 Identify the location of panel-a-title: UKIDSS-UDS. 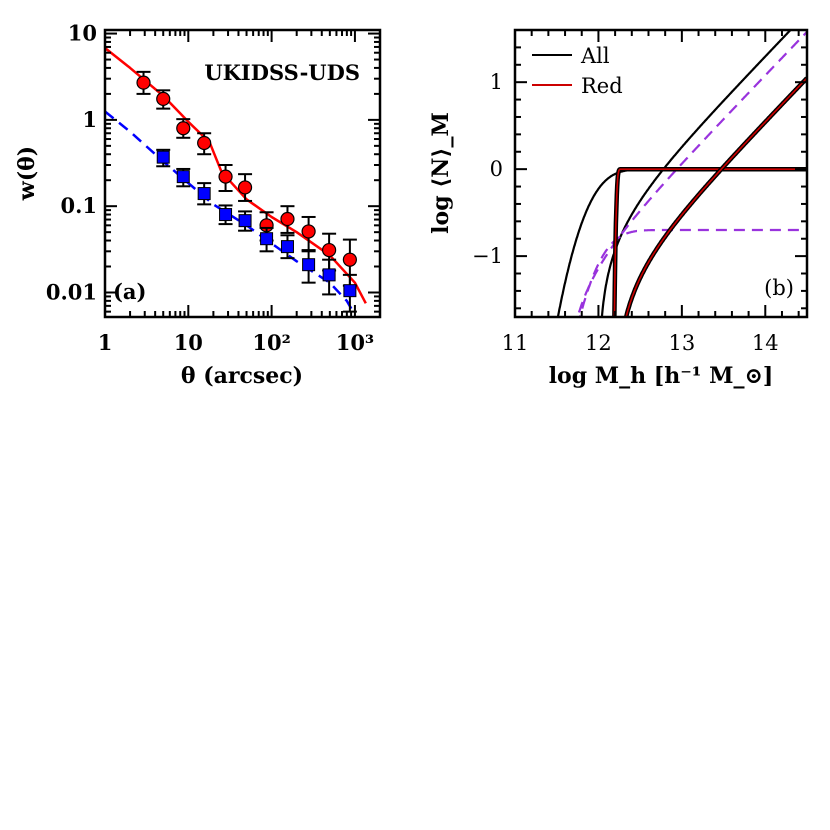
(282, 72).